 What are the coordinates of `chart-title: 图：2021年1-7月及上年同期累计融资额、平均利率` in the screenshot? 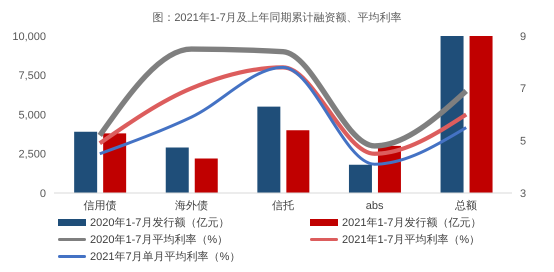 It's located at (277, 18).